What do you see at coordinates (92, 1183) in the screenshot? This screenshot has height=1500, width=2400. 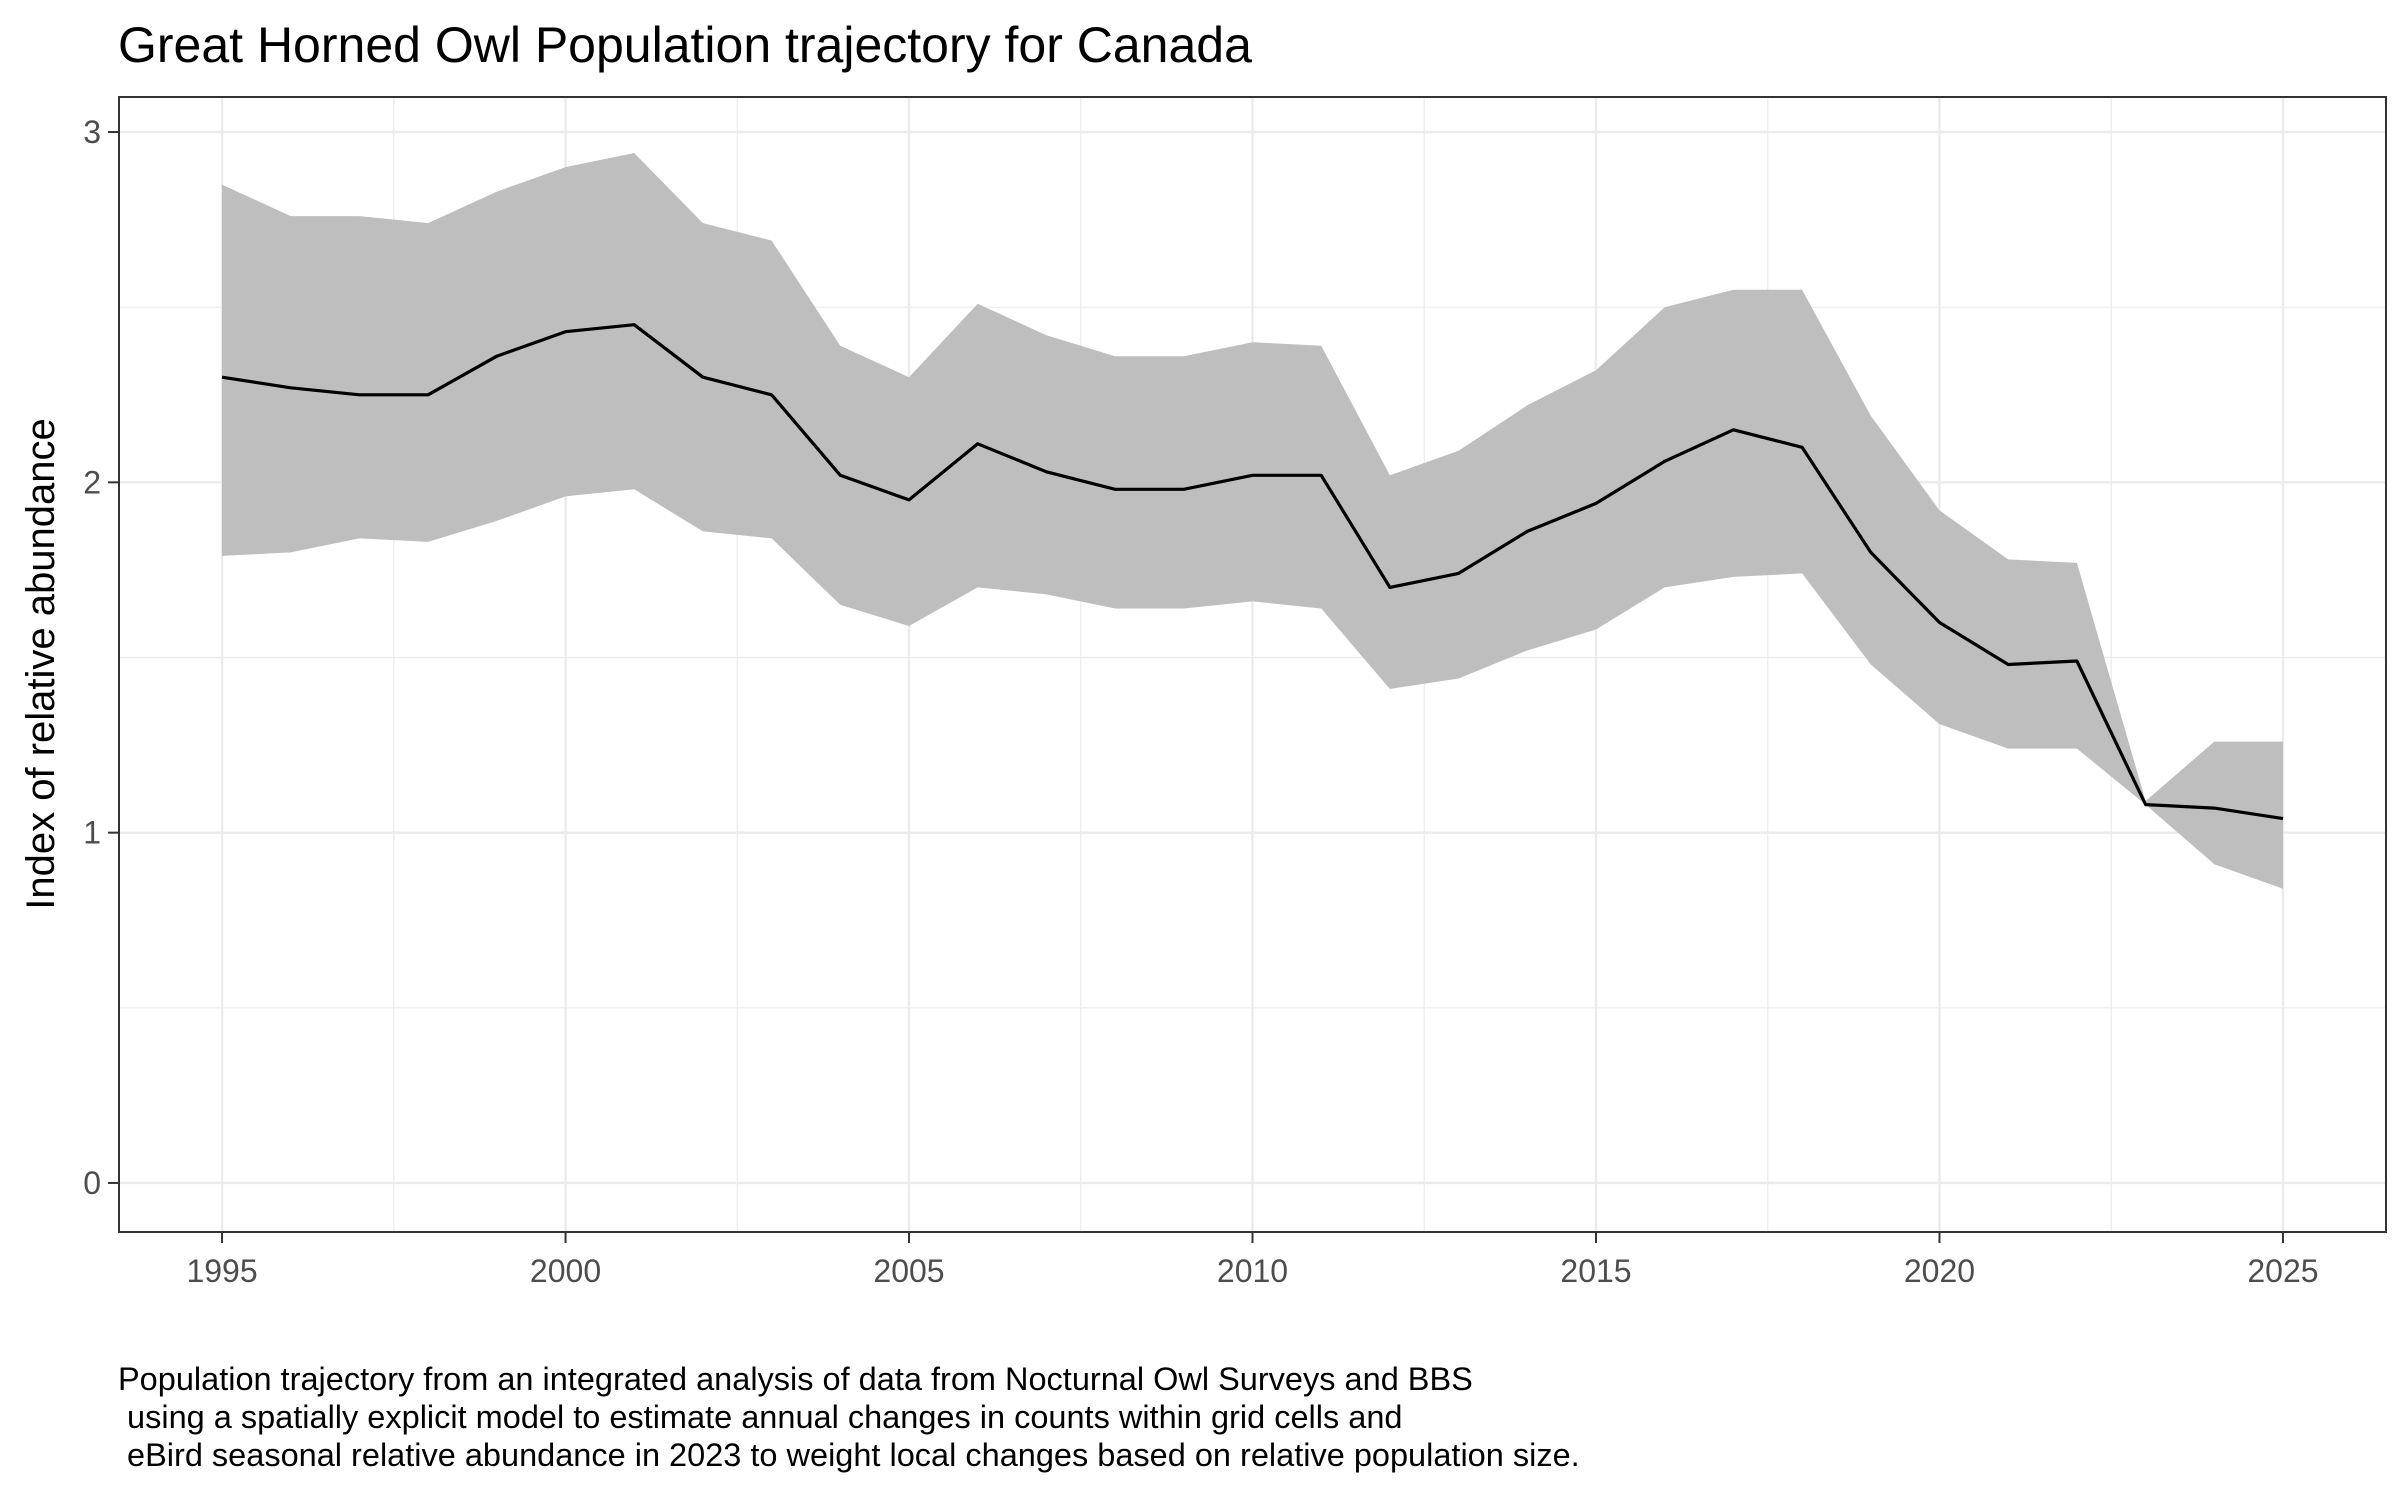 I see `y-tick-label: 0` at bounding box center [92, 1183].